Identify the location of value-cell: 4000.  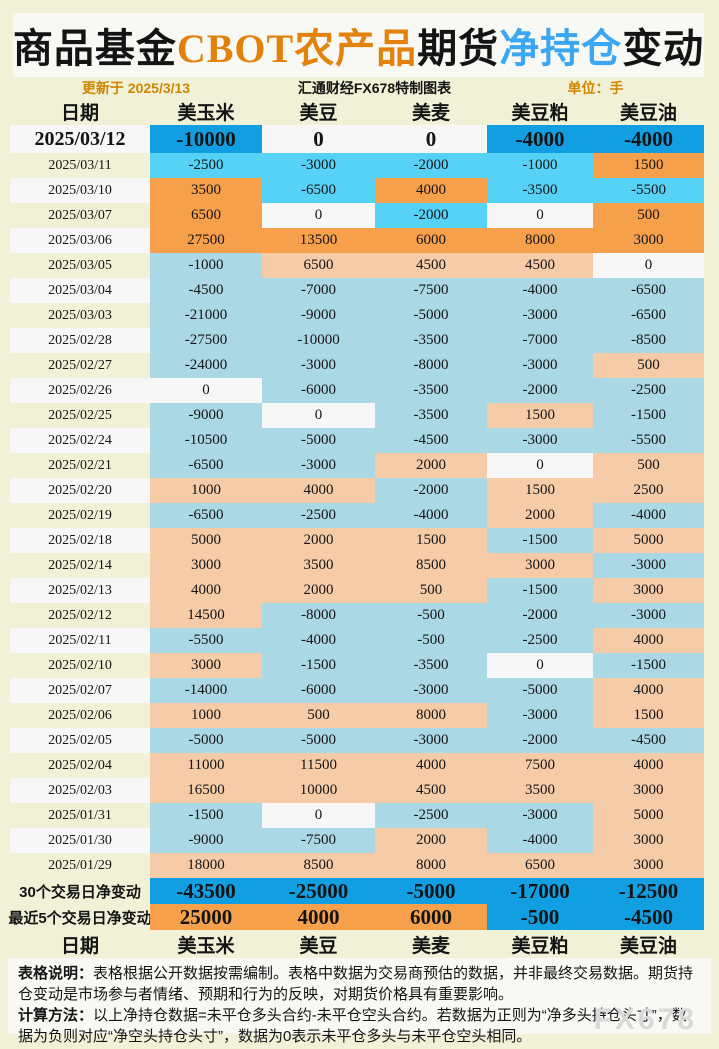
(648, 765).